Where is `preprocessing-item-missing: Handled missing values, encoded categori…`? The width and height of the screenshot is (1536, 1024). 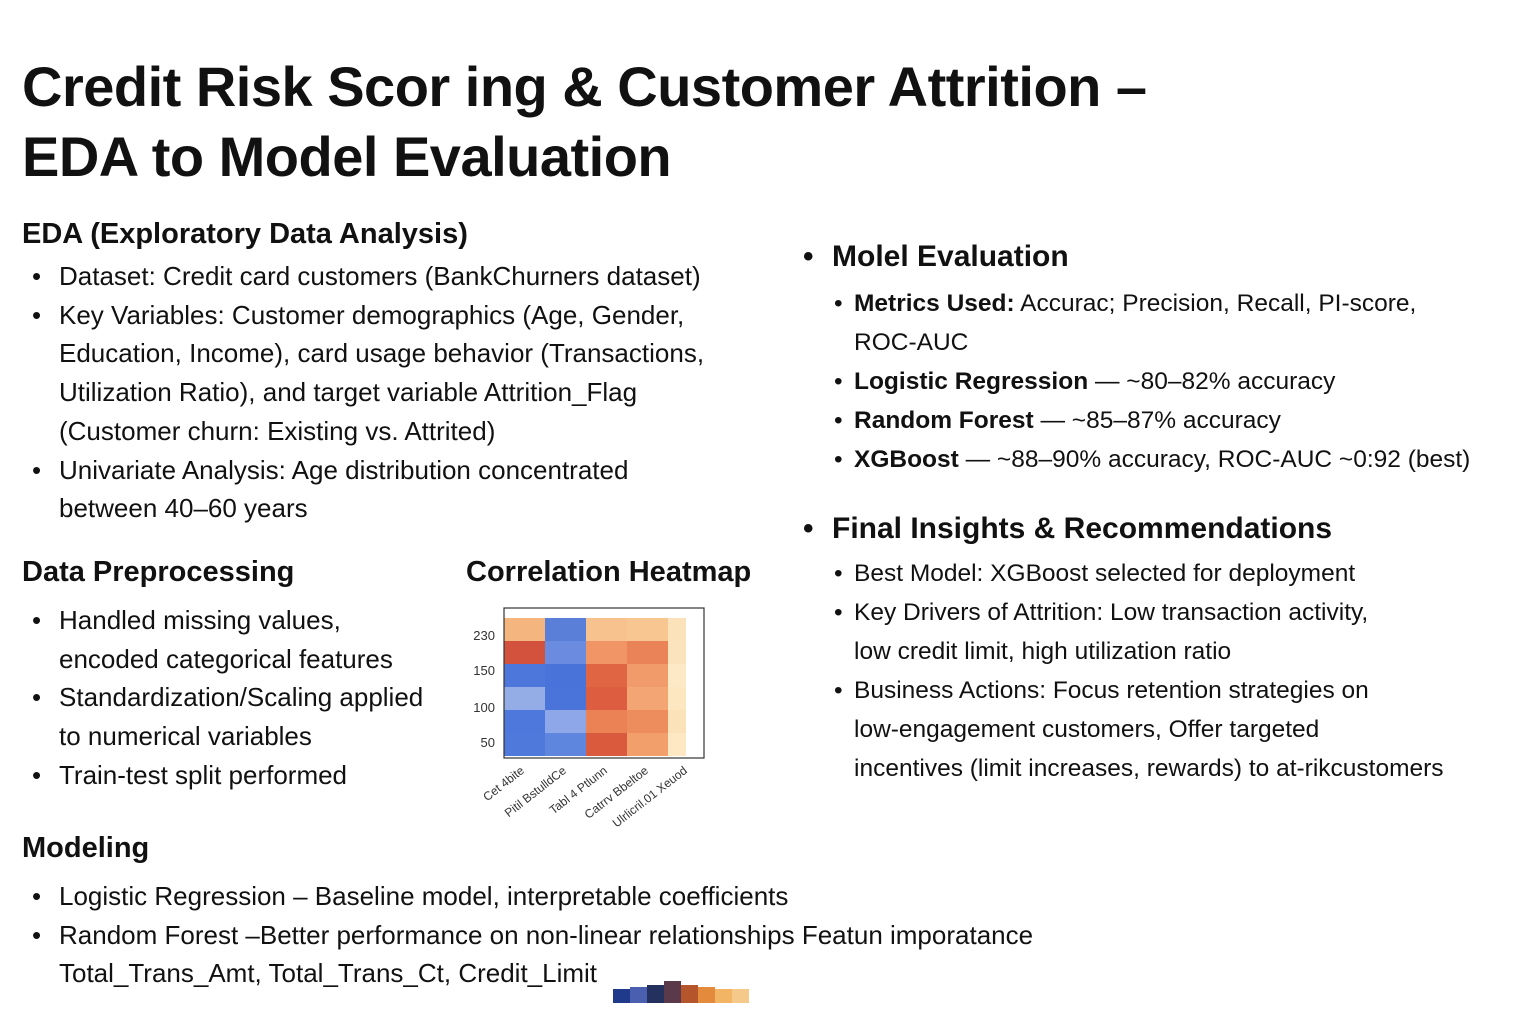 preprocessing-item-missing: Handled missing values, encoded categori… is located at coordinates (222, 639).